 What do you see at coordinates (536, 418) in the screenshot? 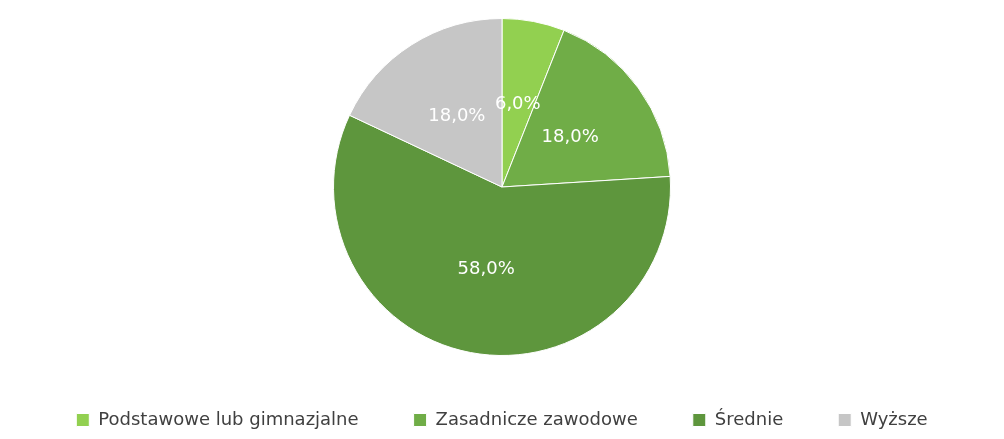
I see `legend-label: Zasadnicze zawodowe` at bounding box center [536, 418].